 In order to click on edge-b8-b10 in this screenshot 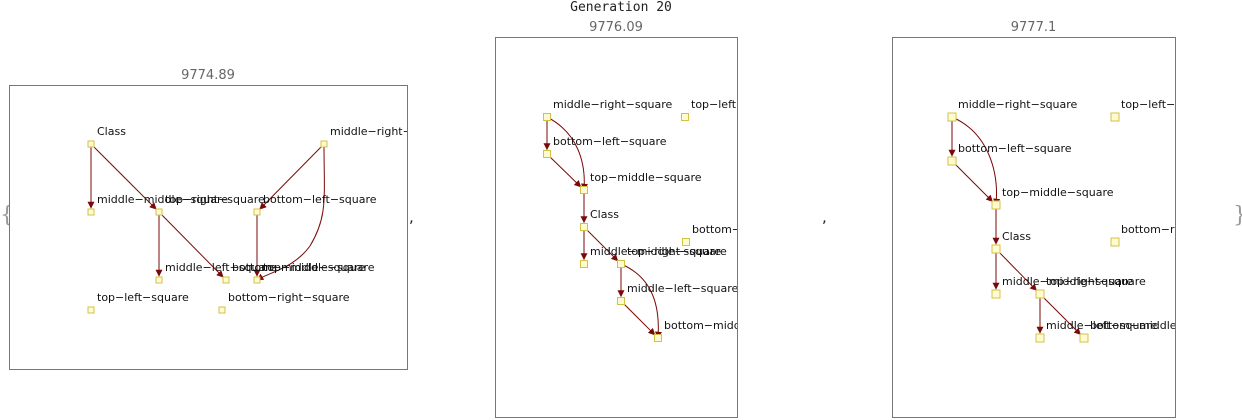, I will do `click(1060, 314)`.